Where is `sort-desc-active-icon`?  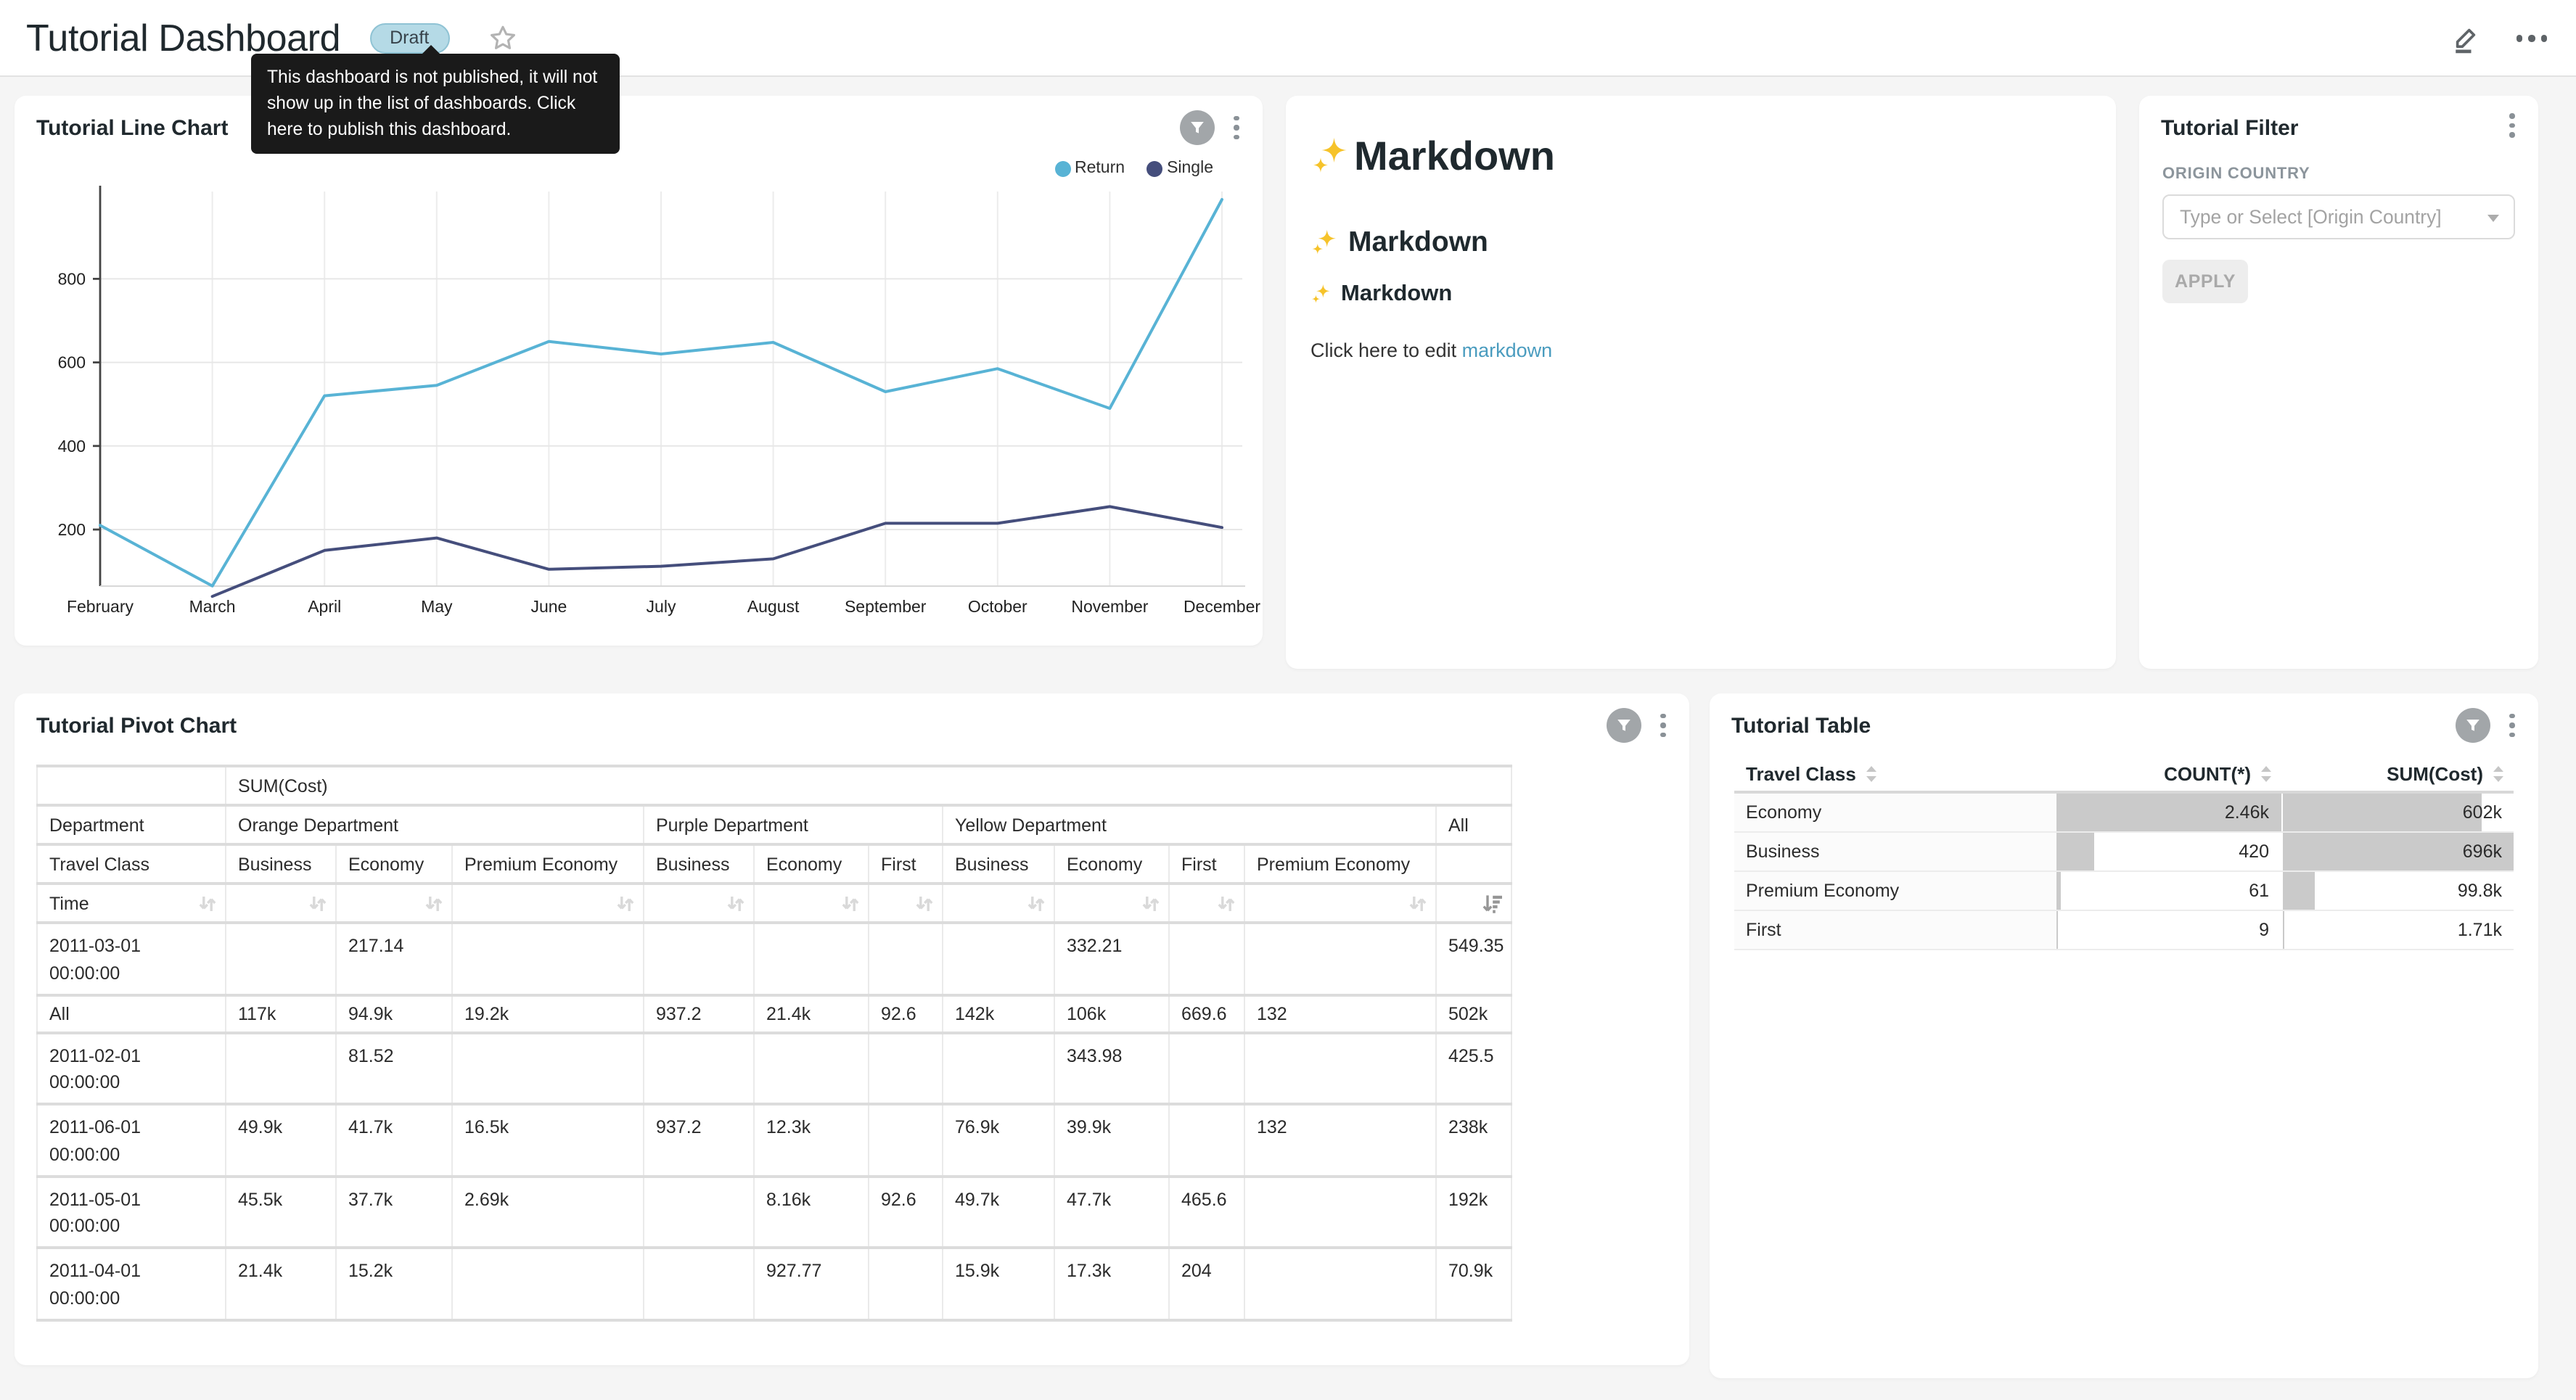
sort-desc-active-icon is located at coordinates (1493, 903).